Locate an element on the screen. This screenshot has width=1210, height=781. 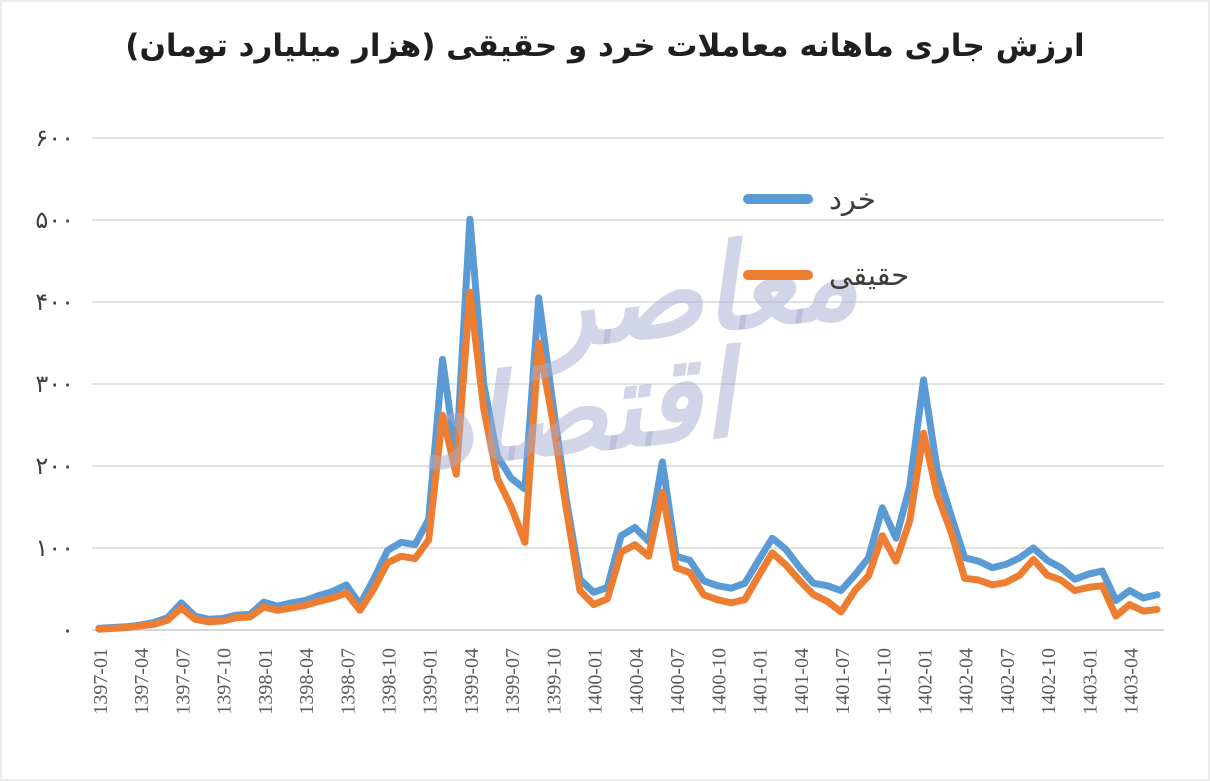
x-axis-label: 1397-04 is located at coordinates (142, 681).